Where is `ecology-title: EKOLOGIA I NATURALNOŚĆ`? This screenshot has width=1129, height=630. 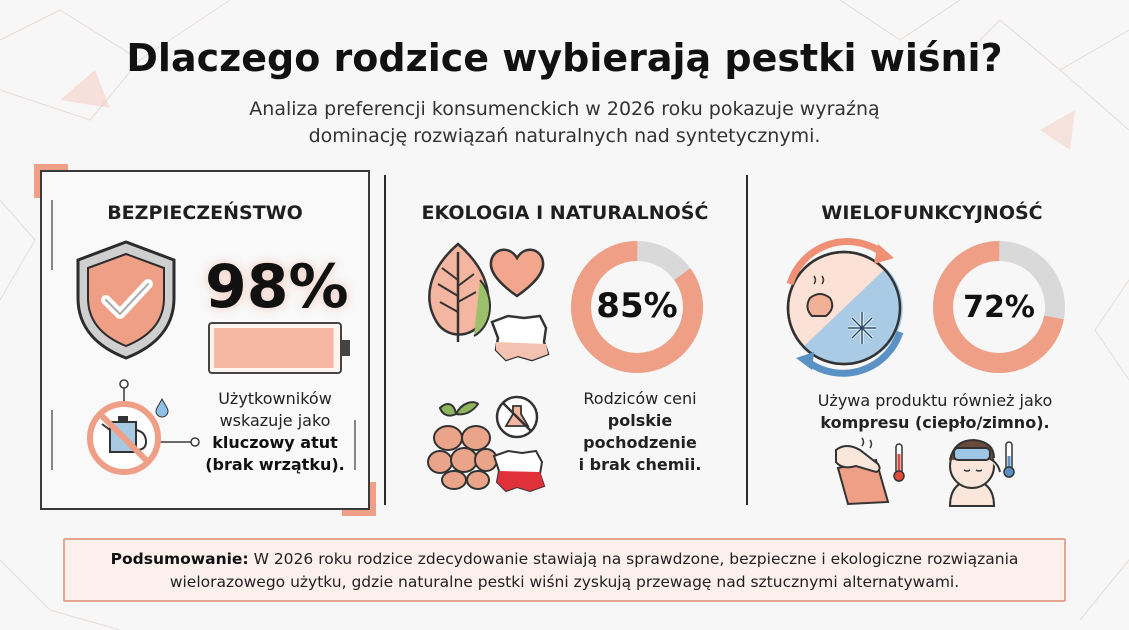
ecology-title: EKOLOGIA I NATURALNOŚĆ is located at coordinates (565, 213).